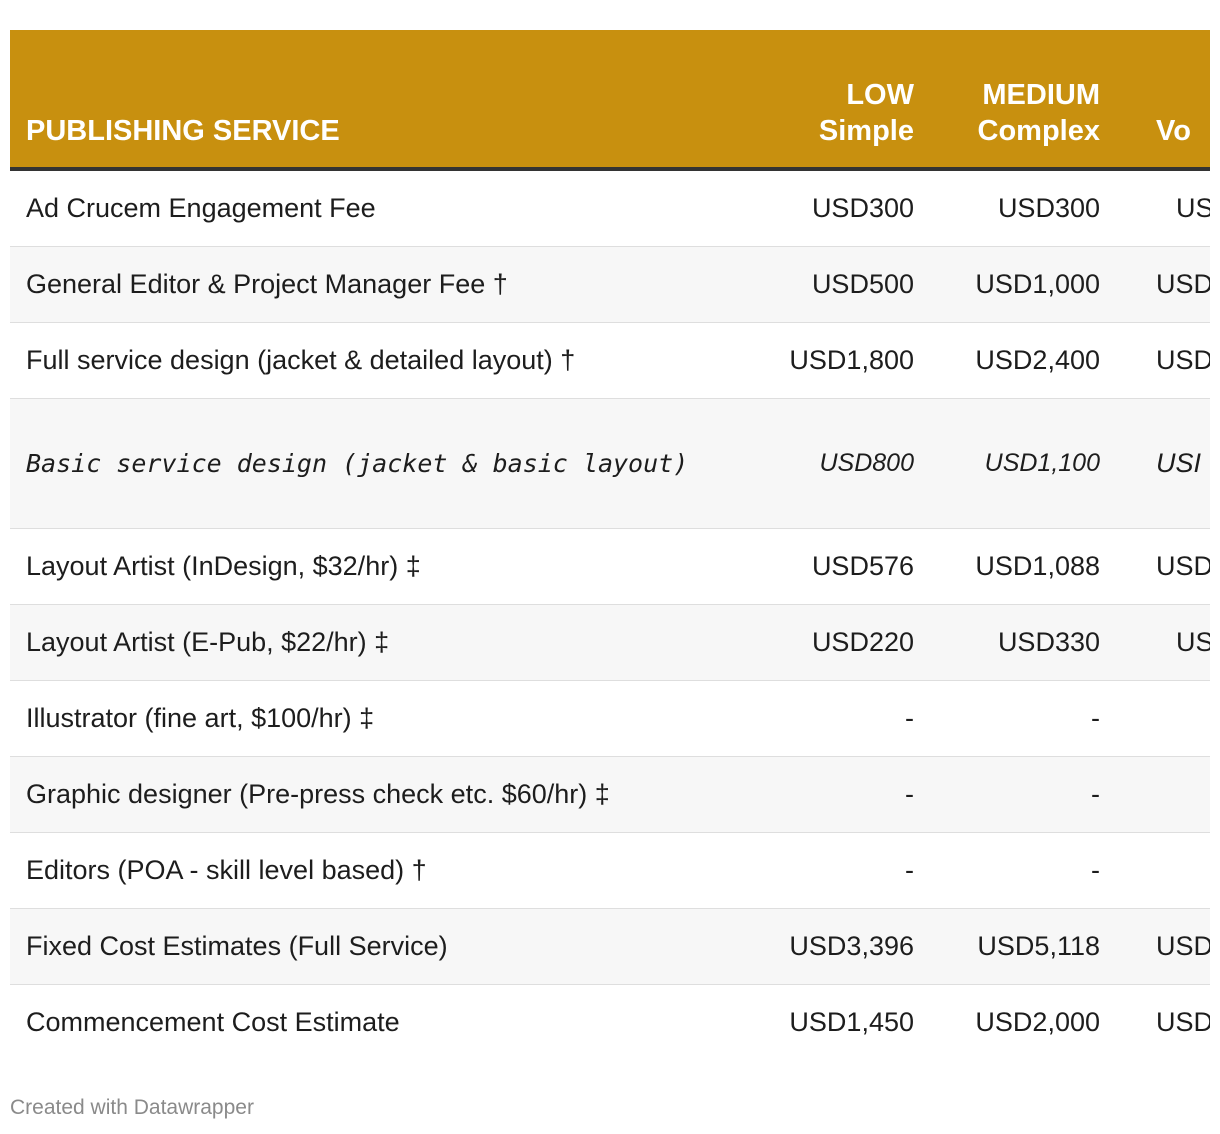  I want to click on header-medium: MEDIUM Complex, so click(1007, 100).